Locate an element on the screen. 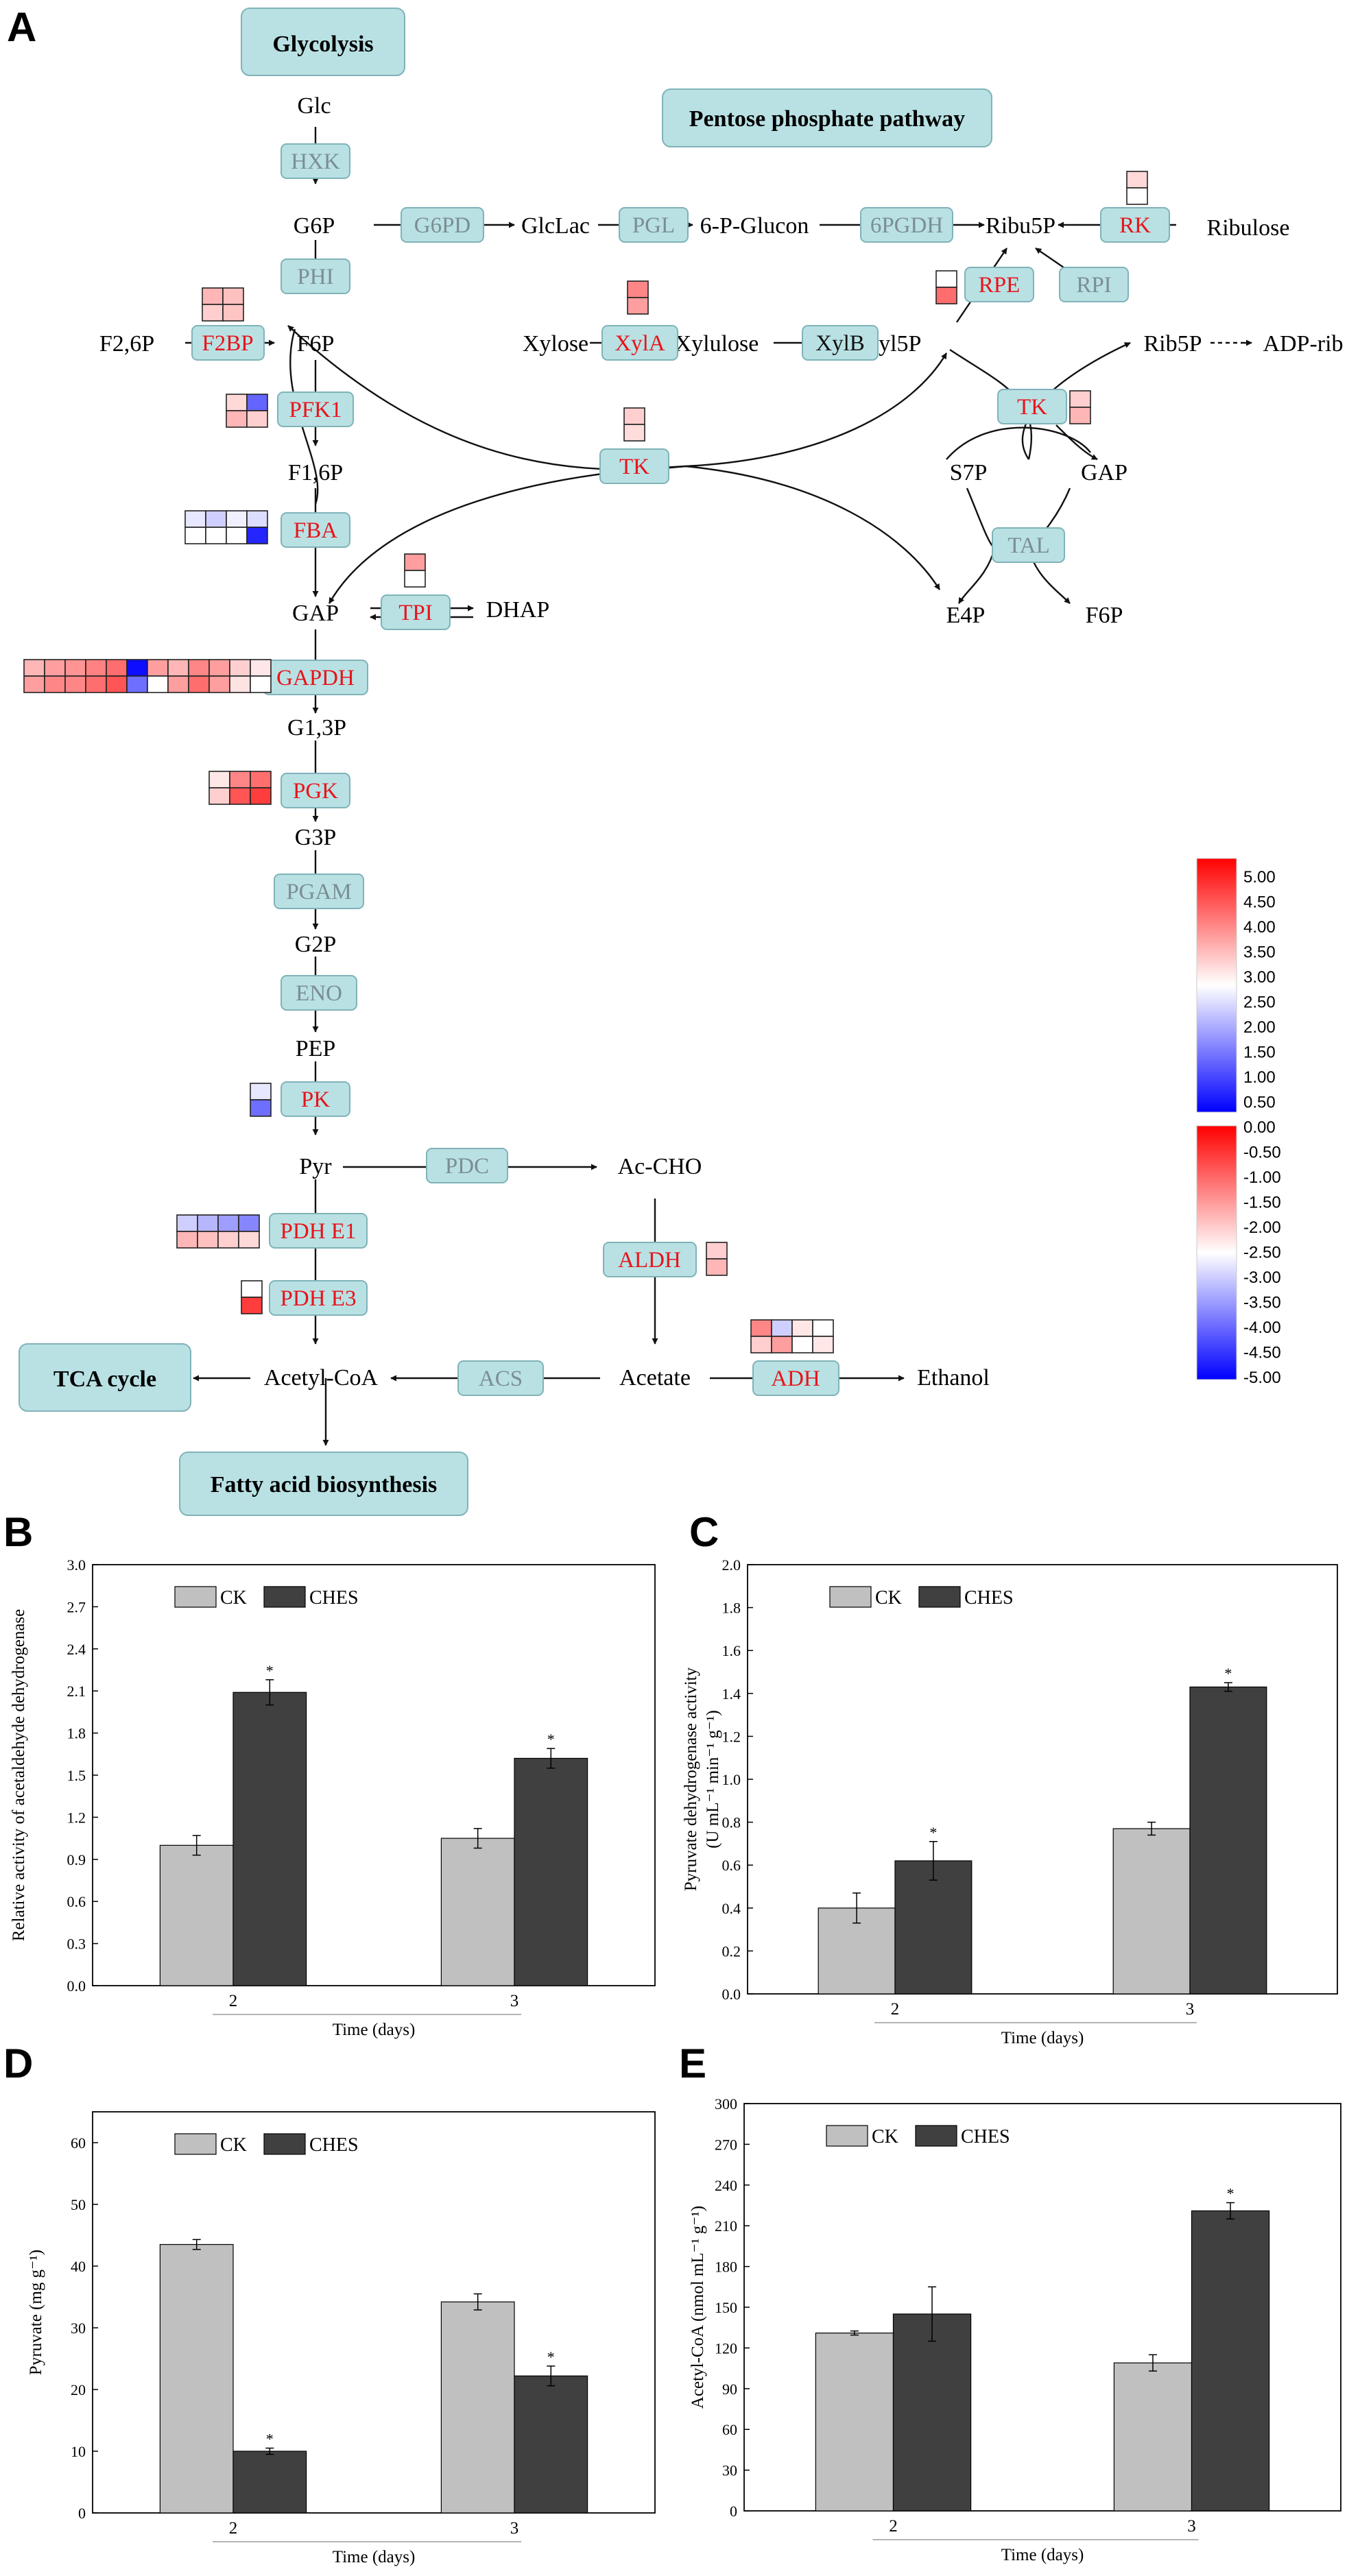  enzyme-aldh: ALDH is located at coordinates (650, 1260).